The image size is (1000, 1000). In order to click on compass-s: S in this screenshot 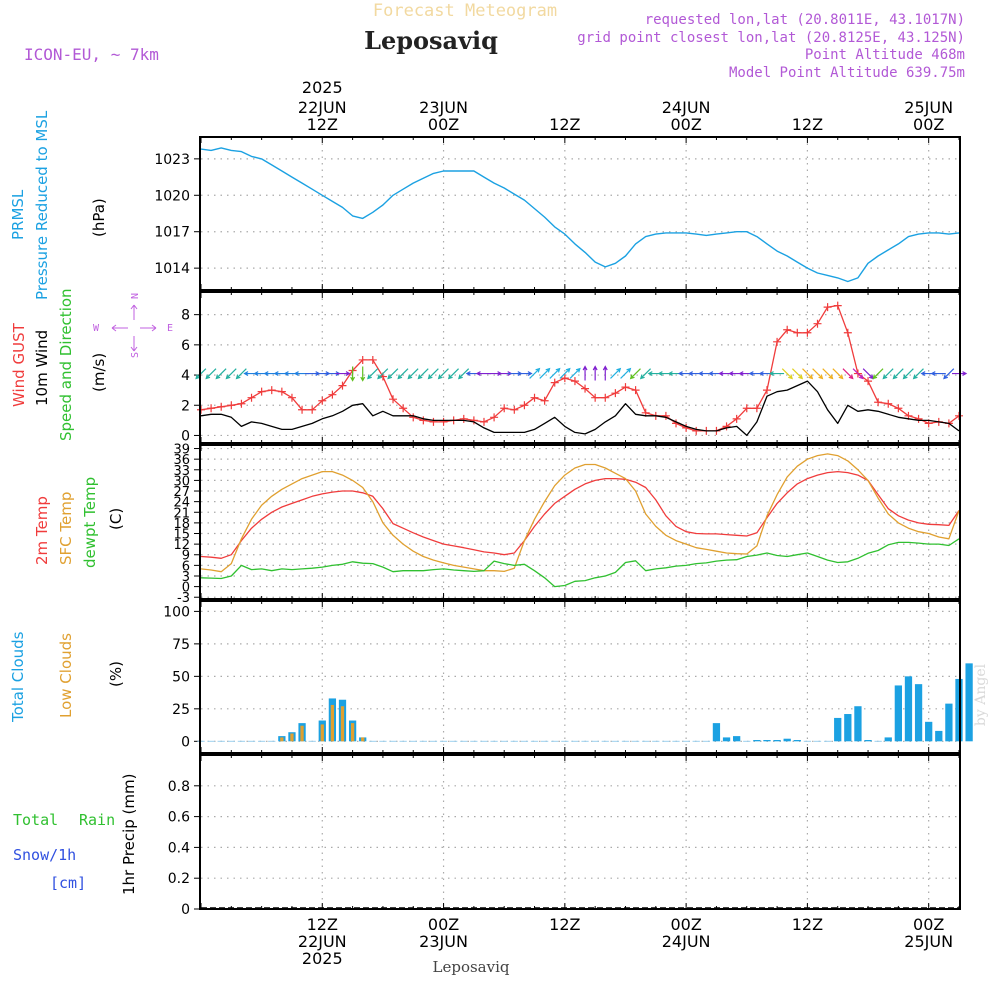, I will do `click(135, 355)`.